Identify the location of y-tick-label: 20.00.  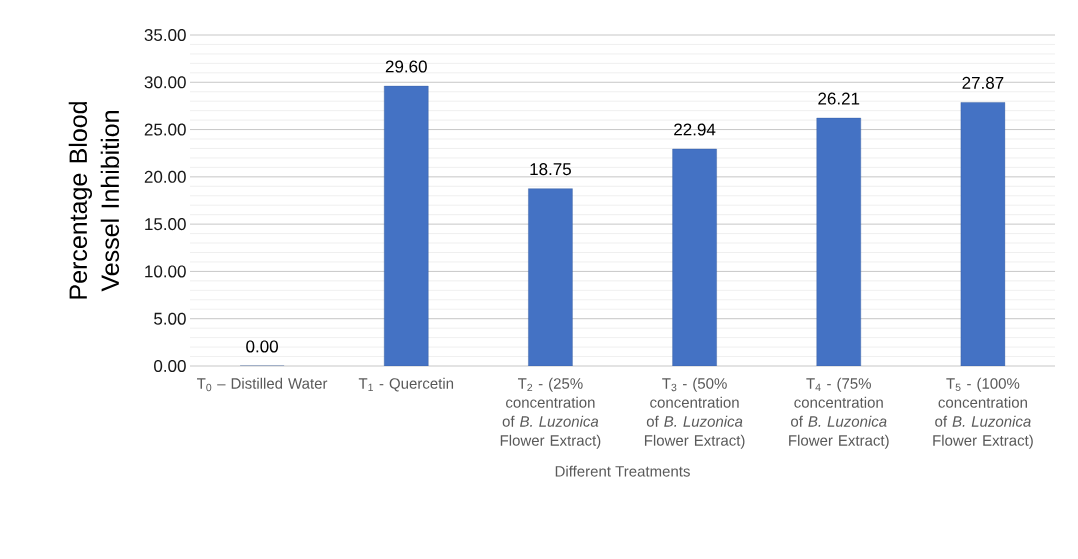
(165, 176).